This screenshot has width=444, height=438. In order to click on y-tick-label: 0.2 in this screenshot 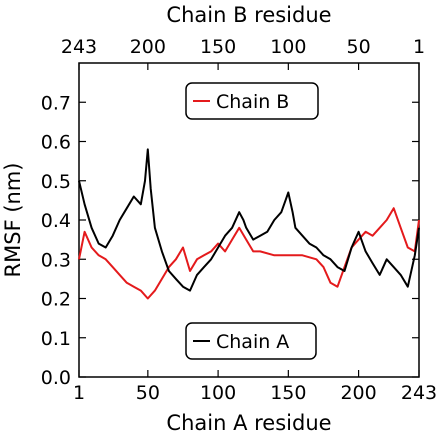, I will do `click(56, 300)`.